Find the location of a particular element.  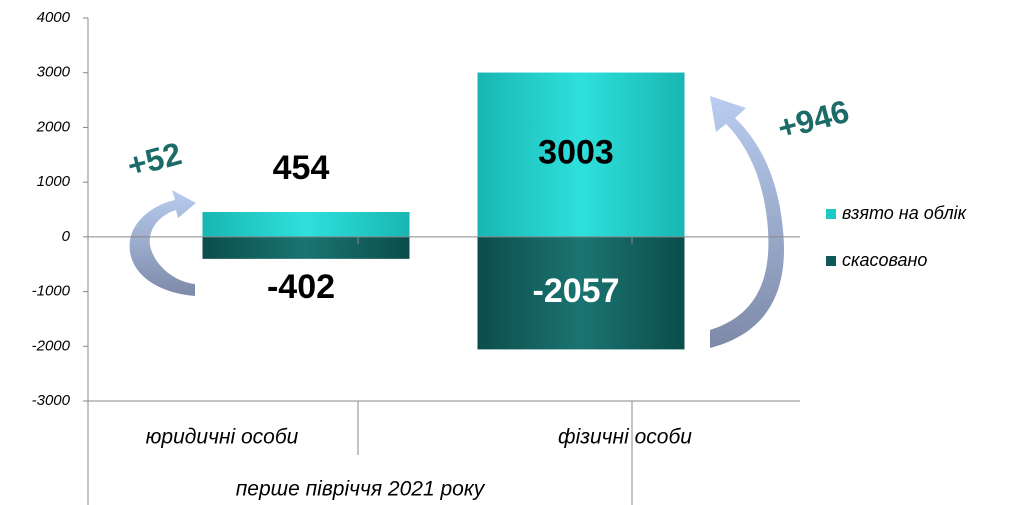

data-label: 3003 is located at coordinates (576, 153).